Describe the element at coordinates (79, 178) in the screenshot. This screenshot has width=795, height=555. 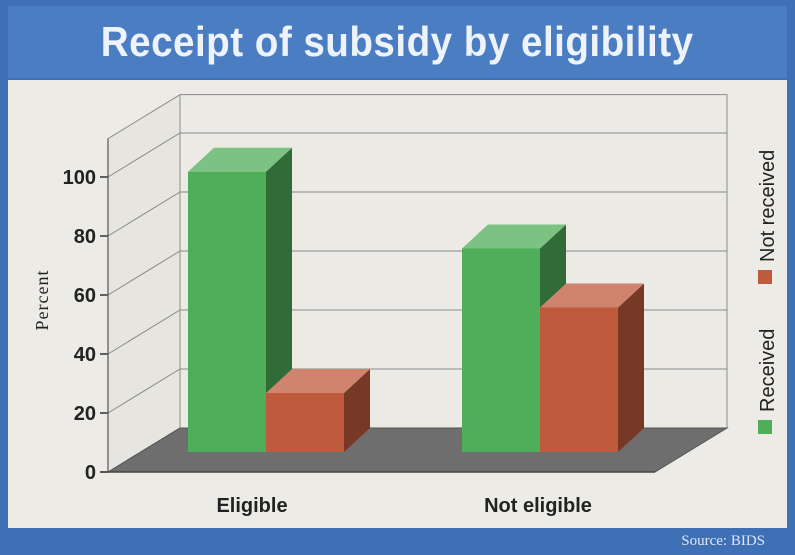
I see `y-tick-label: 100` at that location.